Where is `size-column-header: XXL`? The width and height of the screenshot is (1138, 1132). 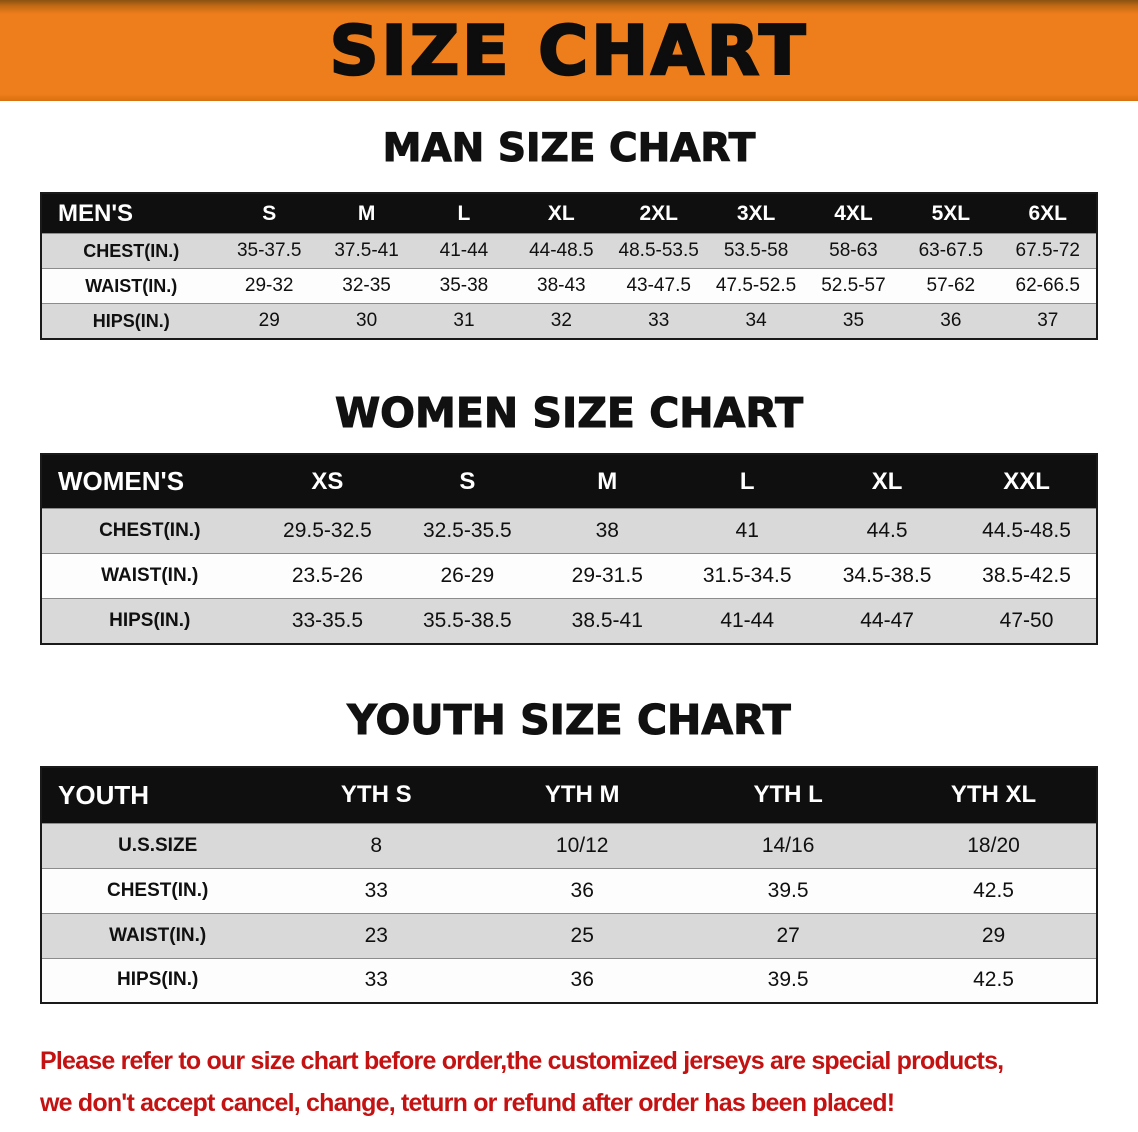 size-column-header: XXL is located at coordinates (1027, 481).